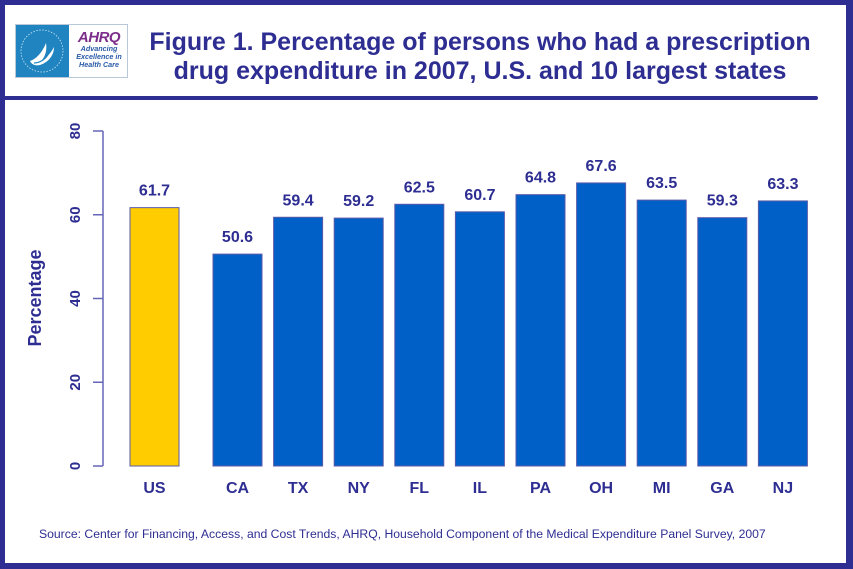  Describe the element at coordinates (419, 187) in the screenshot. I see `data-label-fl: 62.5` at that location.